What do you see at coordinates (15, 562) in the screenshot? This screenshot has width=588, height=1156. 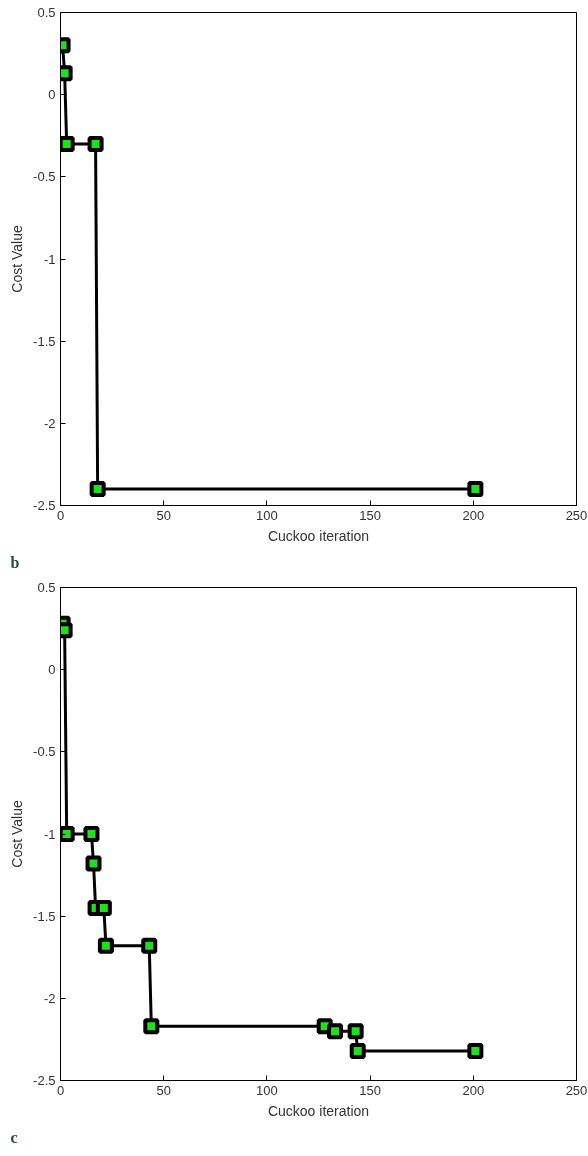 I see `text: b` at bounding box center [15, 562].